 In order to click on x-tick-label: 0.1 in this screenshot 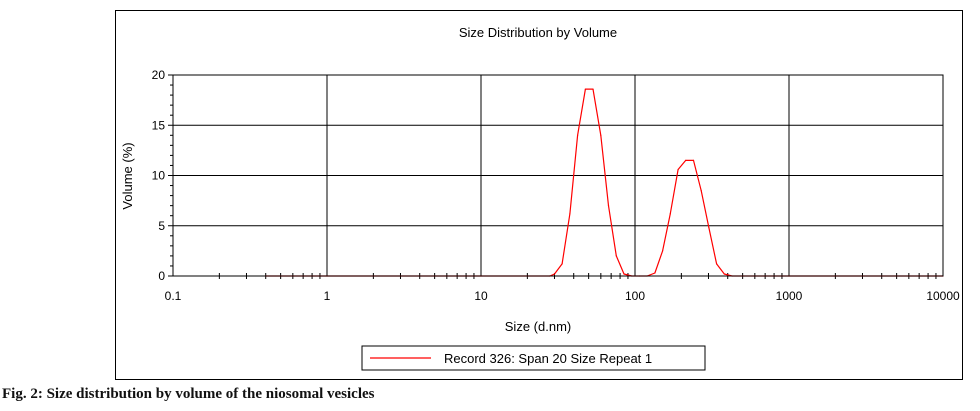, I will do `click(173, 296)`.